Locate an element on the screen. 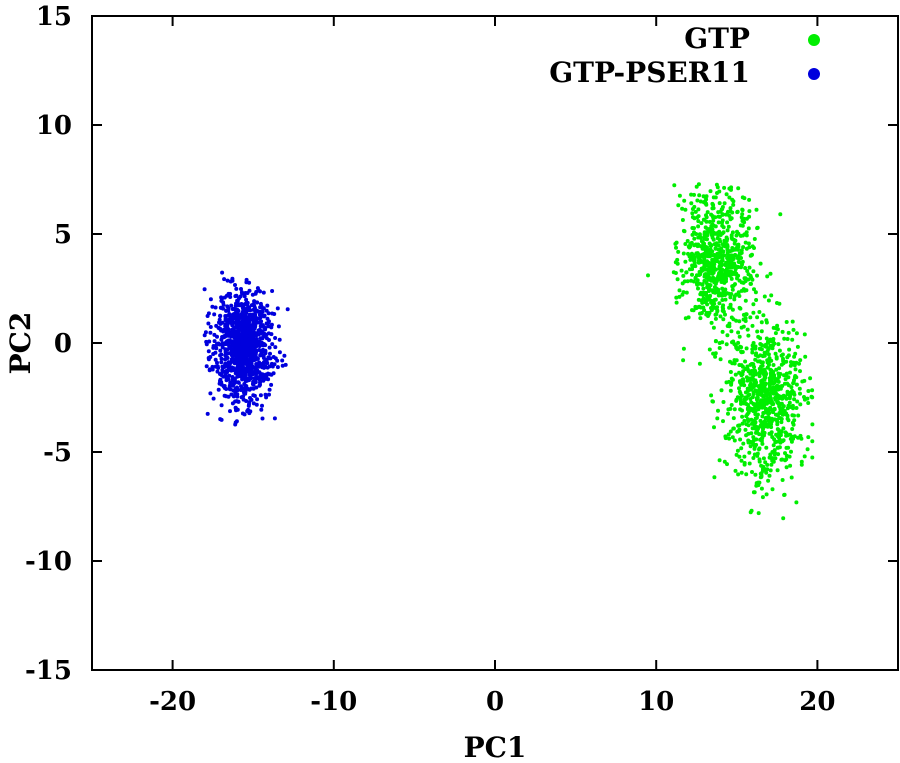 This screenshot has width=900, height=763. x-tick-label: 20 is located at coordinates (817, 702).